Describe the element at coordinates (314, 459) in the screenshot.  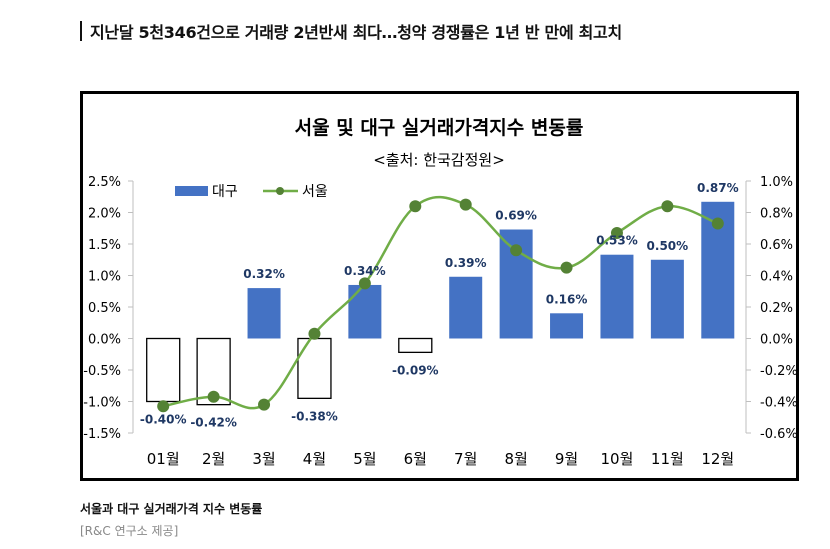
I see `x-axis-label: 4월` at that location.